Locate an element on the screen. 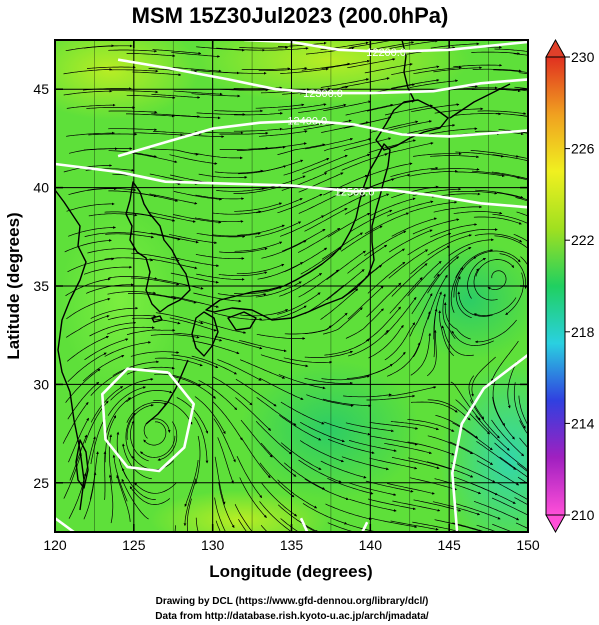 The width and height of the screenshot is (599, 625). contour-label: 12300.0 is located at coordinates (323, 94).